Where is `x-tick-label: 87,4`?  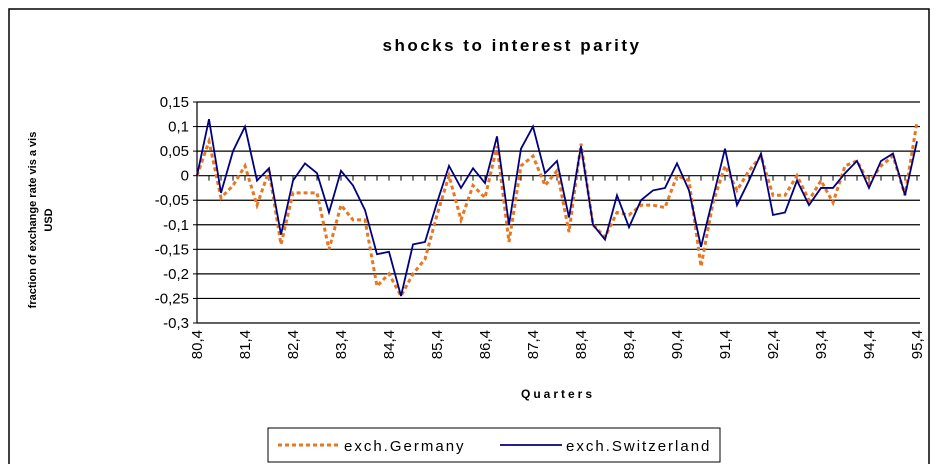
x-tick-label: 87,4 is located at coordinates (533, 344).